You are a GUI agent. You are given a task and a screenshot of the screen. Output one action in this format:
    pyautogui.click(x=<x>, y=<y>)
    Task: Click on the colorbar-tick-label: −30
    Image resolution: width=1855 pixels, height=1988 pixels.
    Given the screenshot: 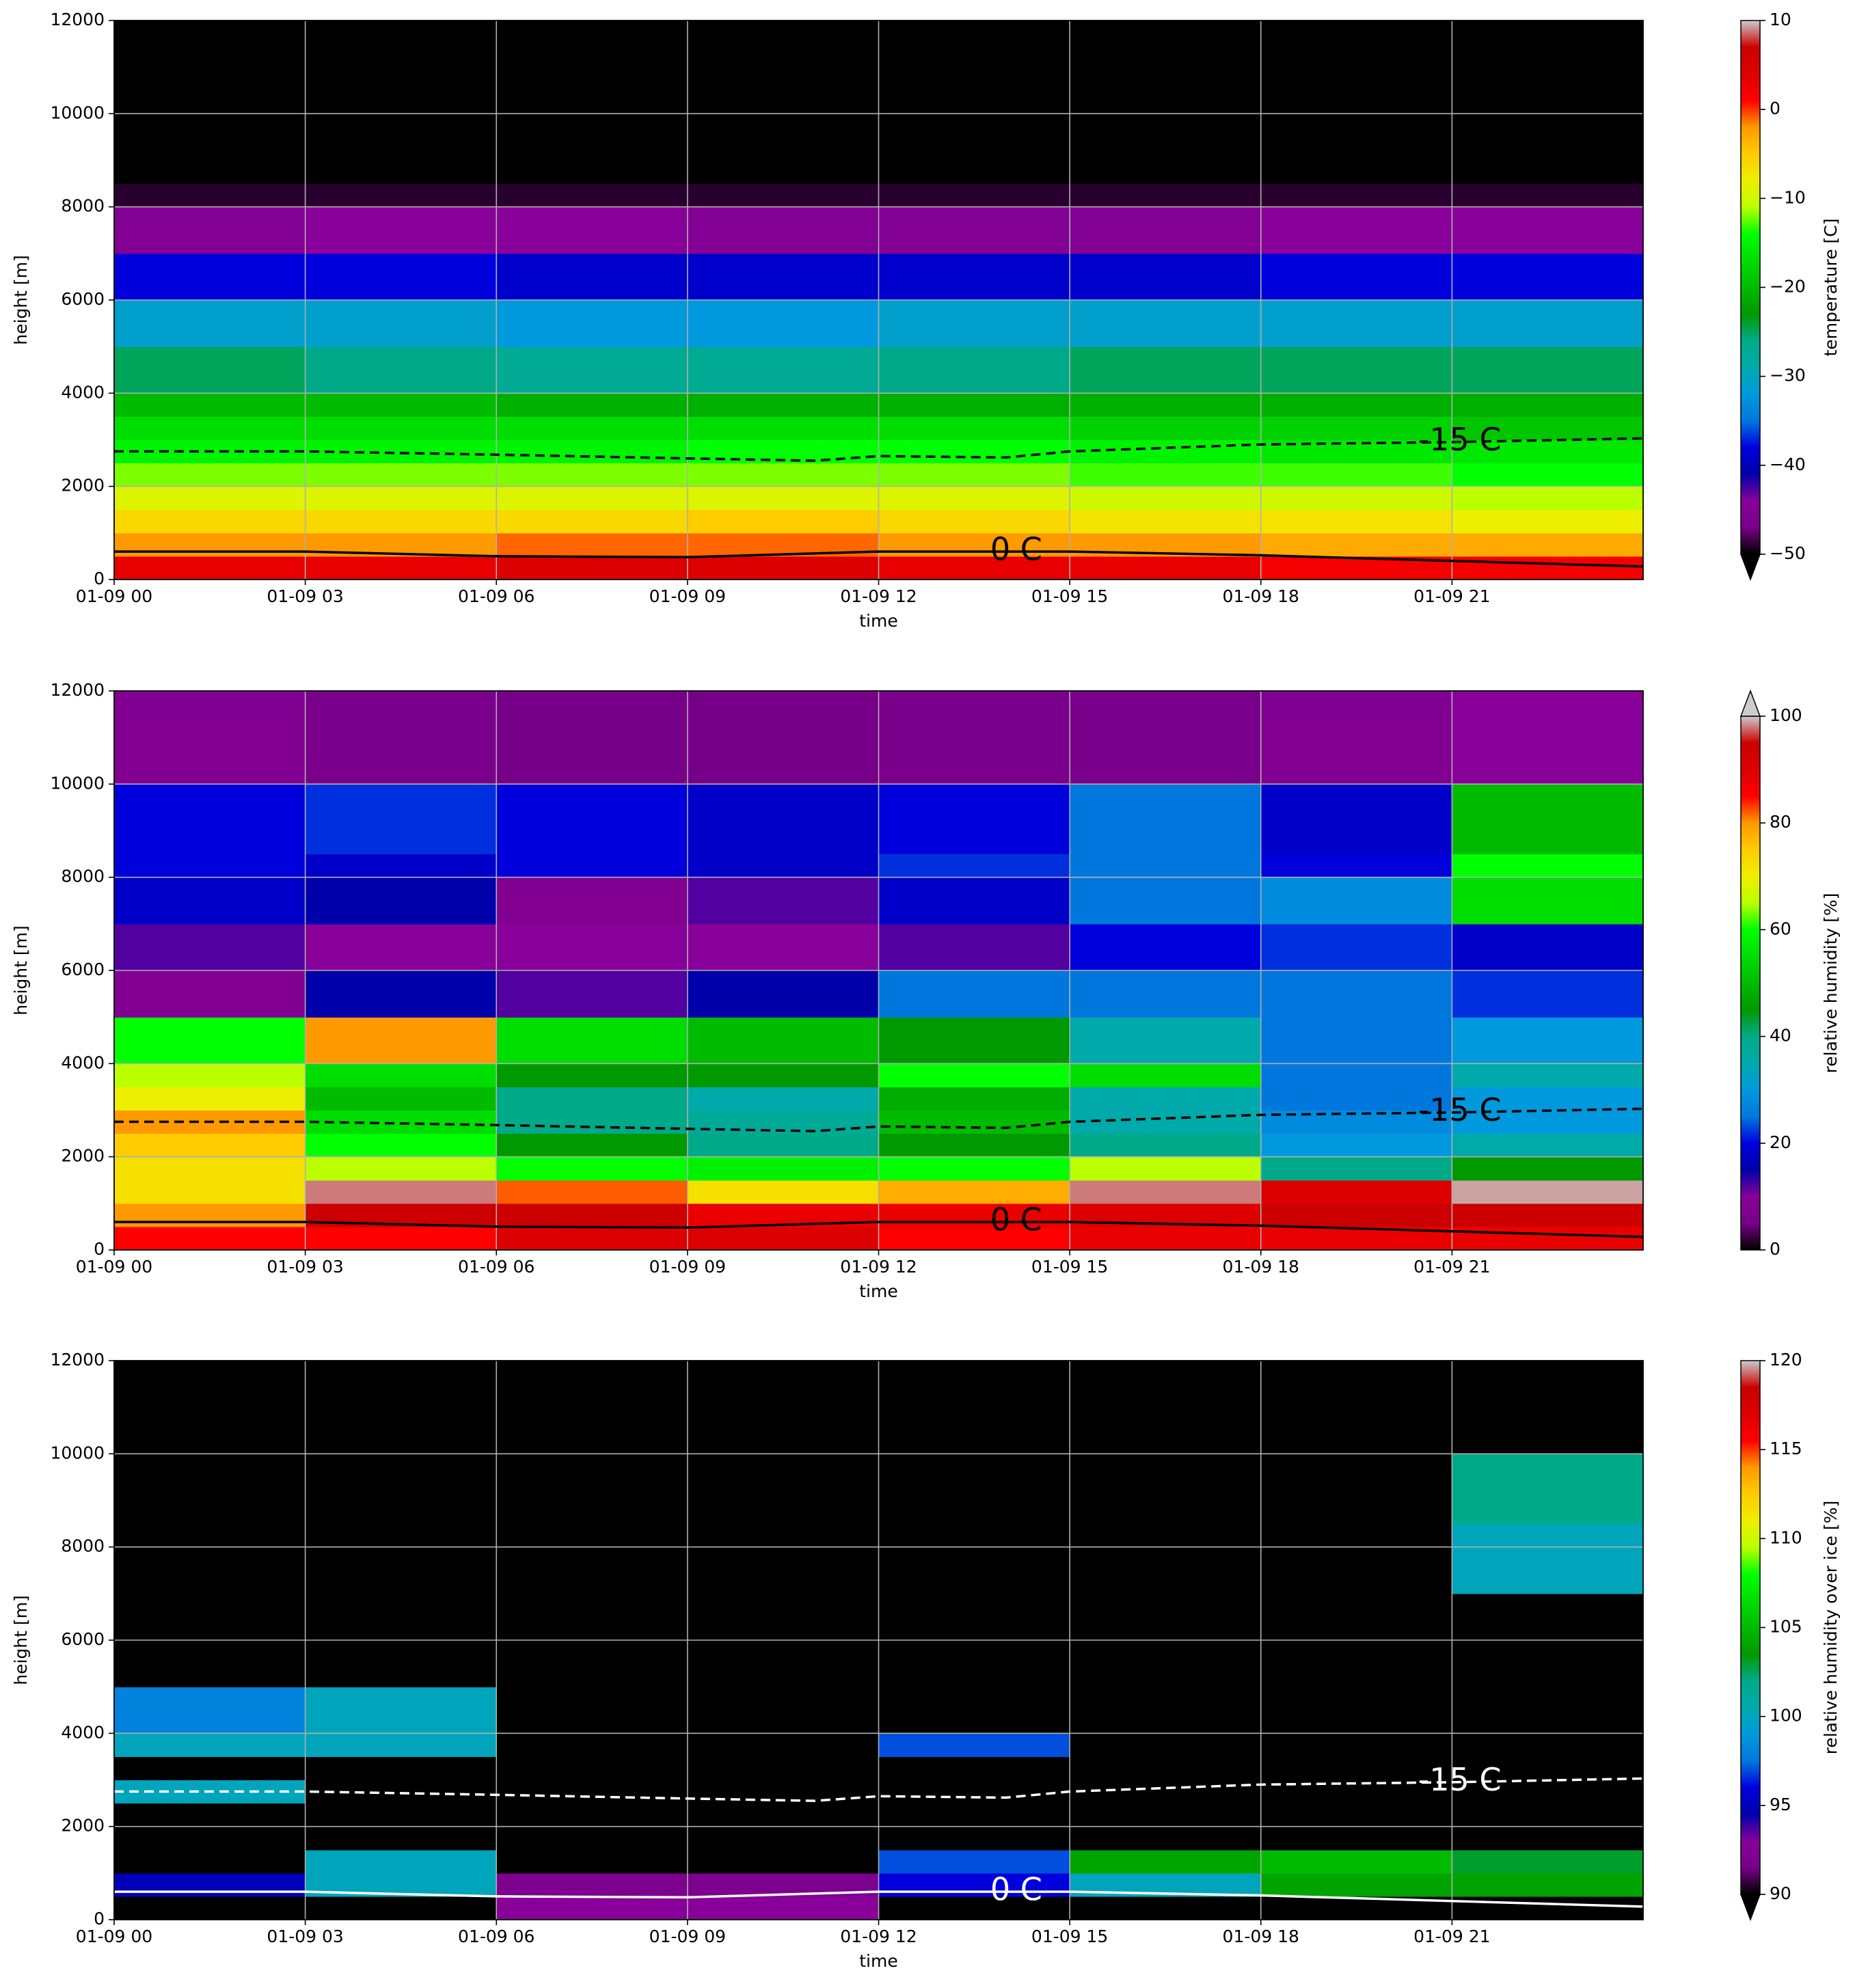 What is the action you would take?
    pyautogui.click(x=1788, y=375)
    